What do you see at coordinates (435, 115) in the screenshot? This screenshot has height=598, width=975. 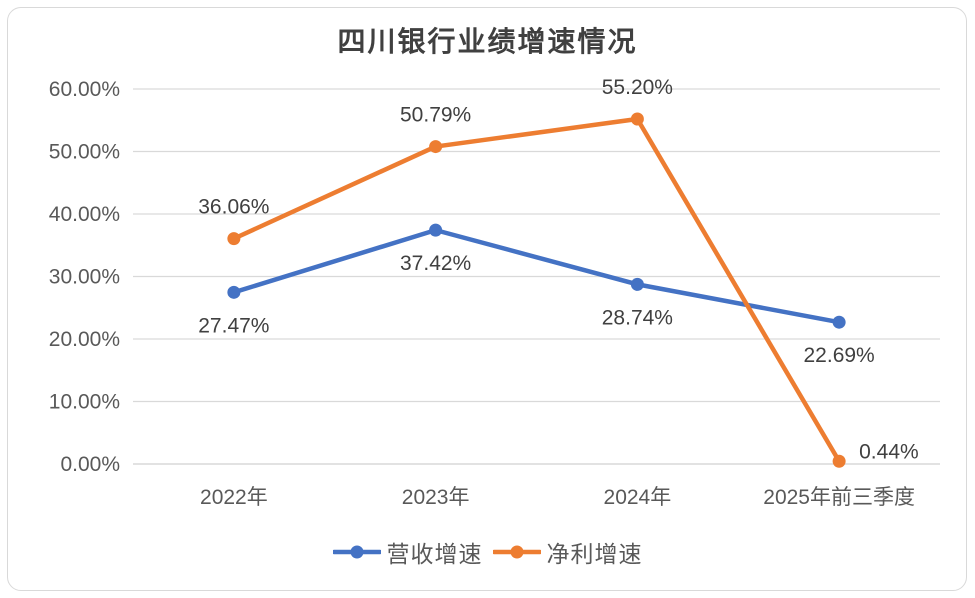 I see `data-label: 50.79%` at bounding box center [435, 115].